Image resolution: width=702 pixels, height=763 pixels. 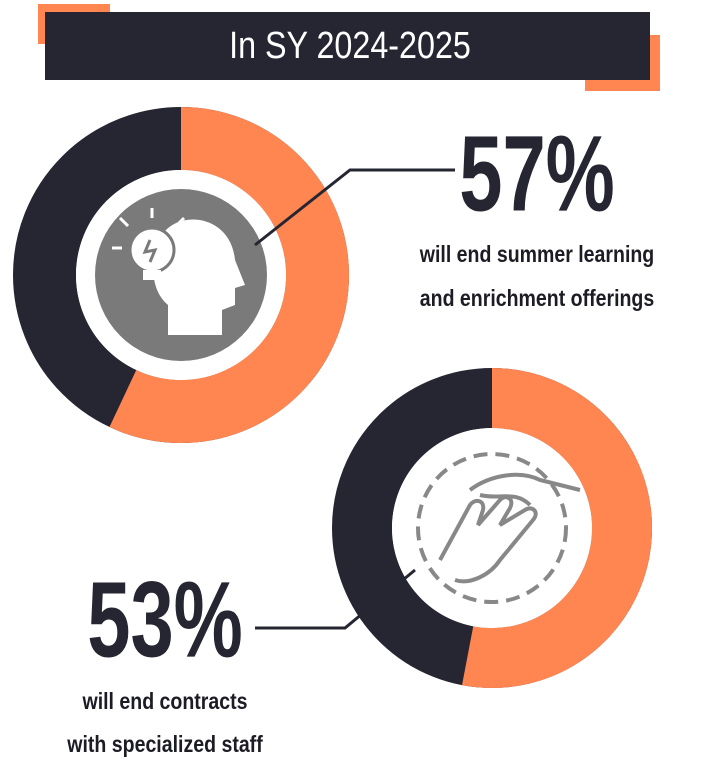 What do you see at coordinates (537, 173) in the screenshot?
I see `value-label: 57%` at bounding box center [537, 173].